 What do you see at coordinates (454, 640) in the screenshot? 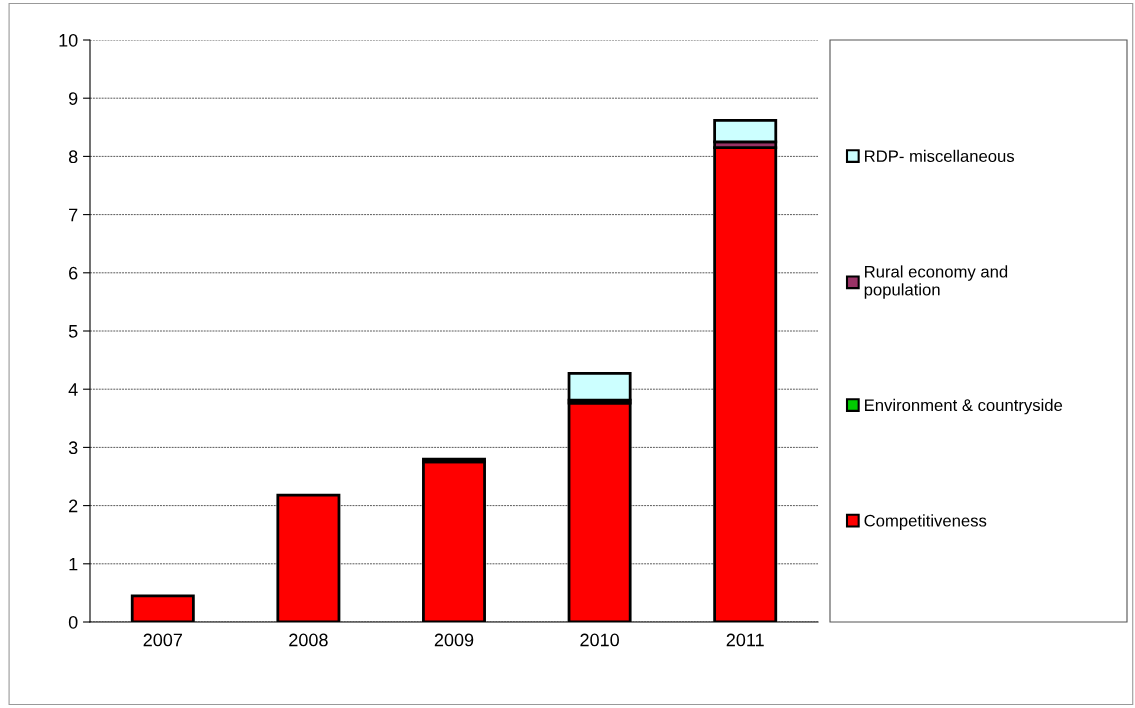
I see `x-tick-label: 2009` at bounding box center [454, 640].